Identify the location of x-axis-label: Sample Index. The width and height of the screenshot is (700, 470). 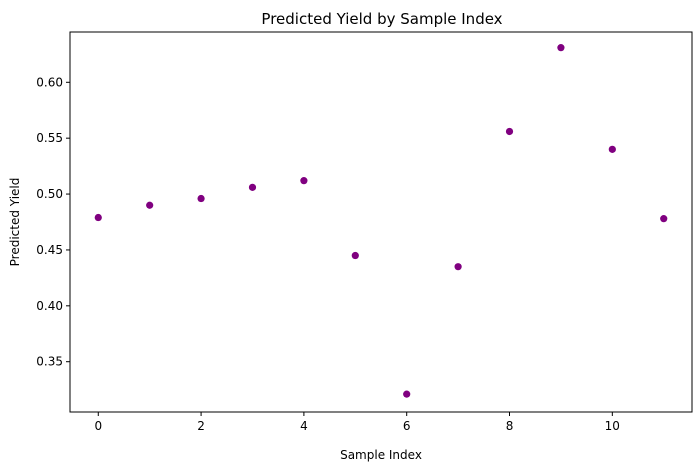
(381, 455).